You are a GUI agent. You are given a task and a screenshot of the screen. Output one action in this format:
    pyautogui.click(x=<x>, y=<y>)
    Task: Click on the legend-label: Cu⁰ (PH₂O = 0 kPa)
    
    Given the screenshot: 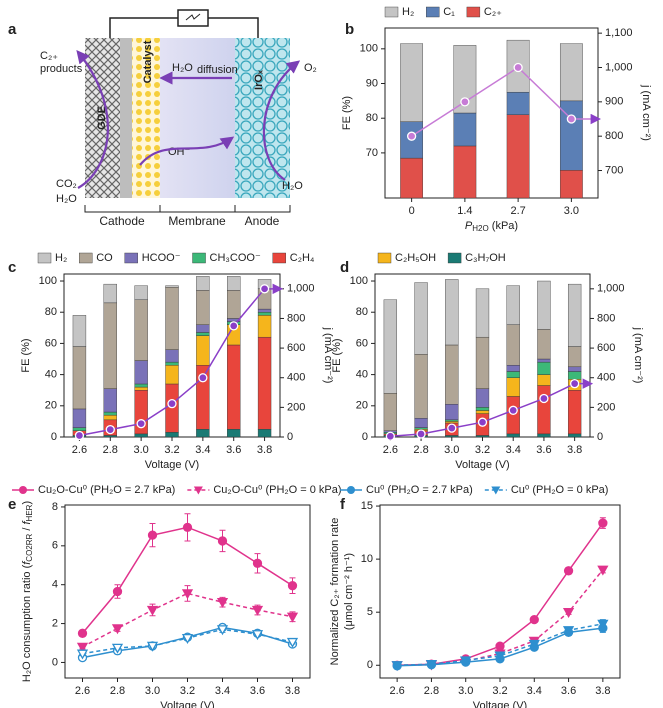 What is the action you would take?
    pyautogui.click(x=560, y=490)
    